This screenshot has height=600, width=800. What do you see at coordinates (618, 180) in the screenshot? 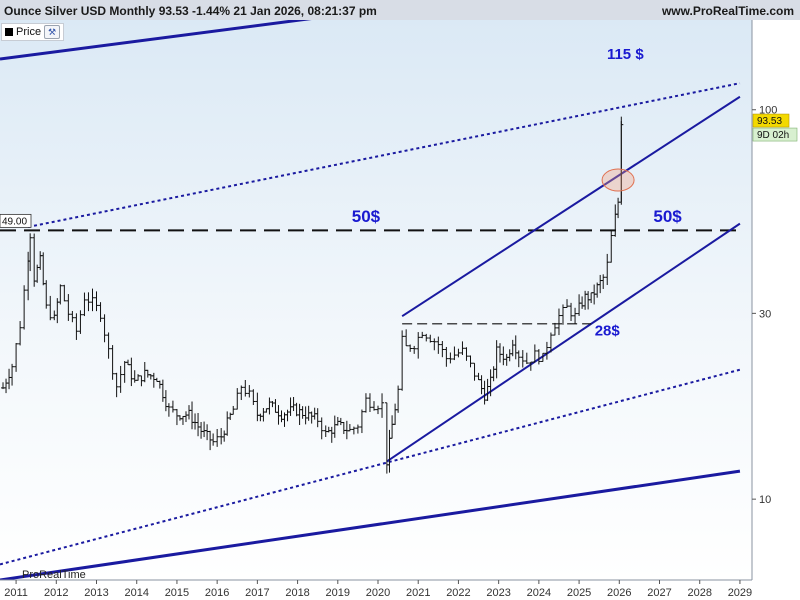
I see `highlight-circle` at bounding box center [618, 180].